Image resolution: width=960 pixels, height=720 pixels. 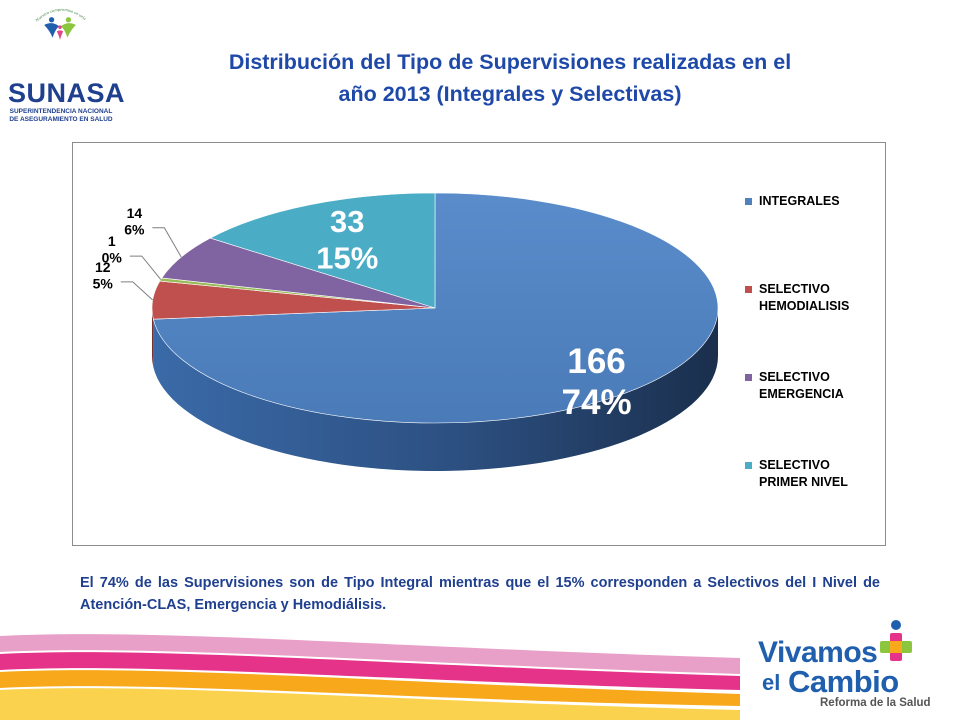 I want to click on slice-label-2: 1 0%, so click(x=112, y=249).